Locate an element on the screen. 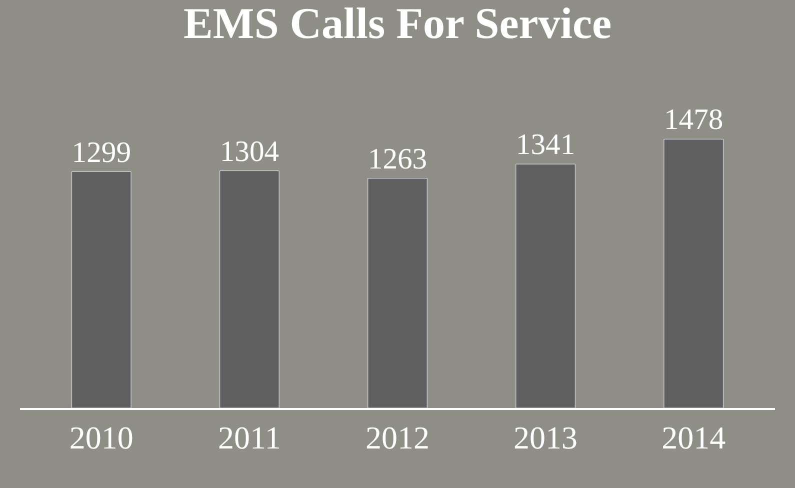 This screenshot has width=795, height=488. x-tick-label: 2014 is located at coordinates (694, 437).